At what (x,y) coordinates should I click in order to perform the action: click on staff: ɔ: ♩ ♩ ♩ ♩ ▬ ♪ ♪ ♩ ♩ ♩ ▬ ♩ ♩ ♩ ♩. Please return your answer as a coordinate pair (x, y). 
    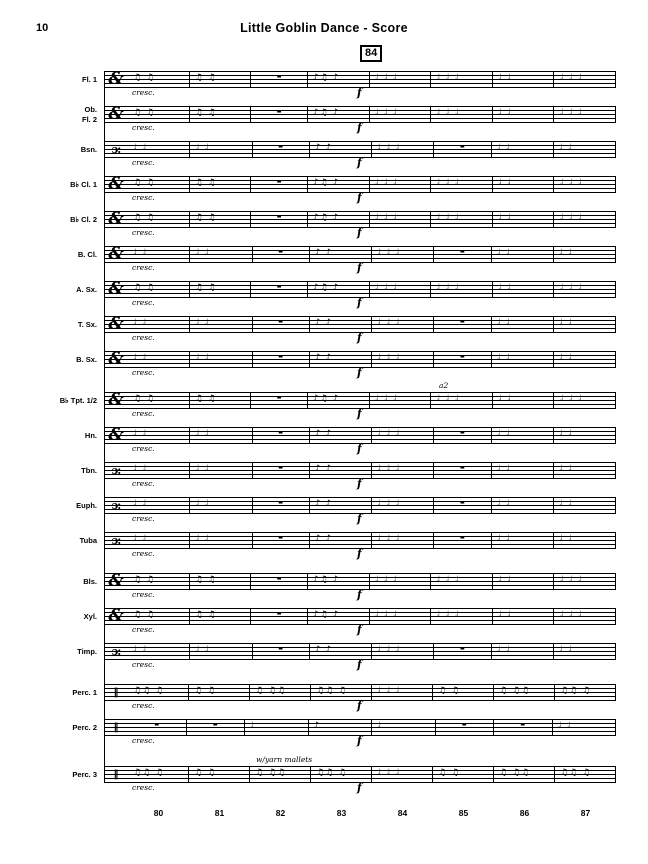
    Looking at the image, I should click on (360, 470).